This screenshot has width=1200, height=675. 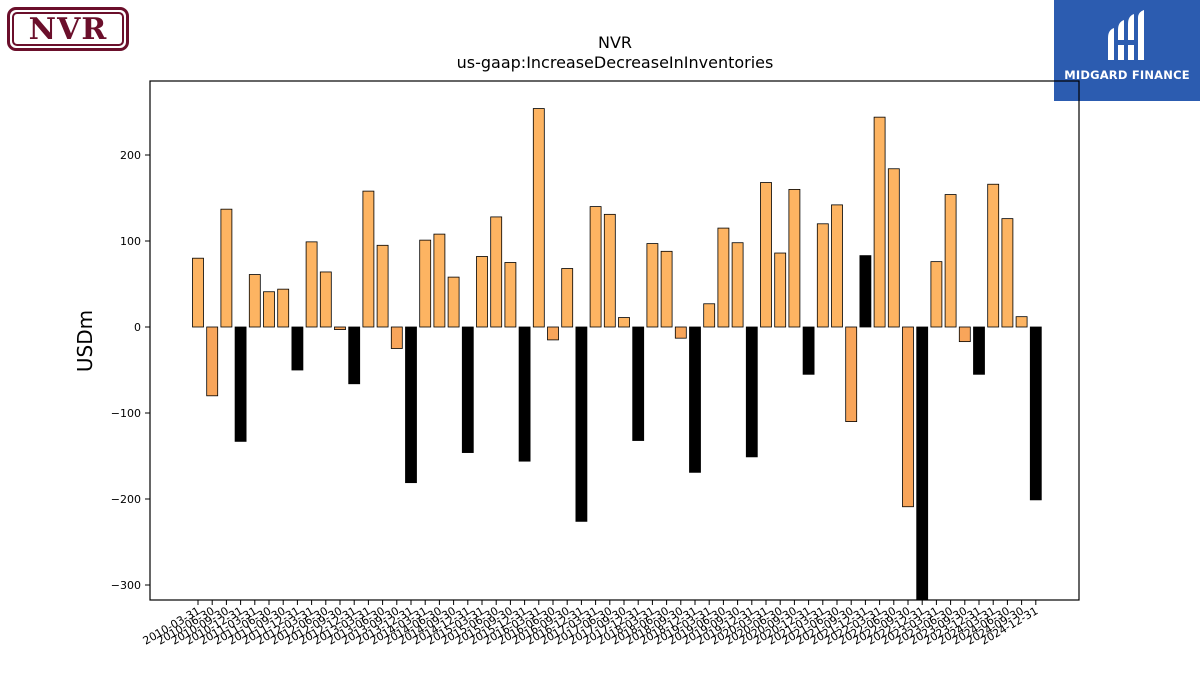 What do you see at coordinates (1126, 35) in the screenshot?
I see `midgard-emblem-icon` at bounding box center [1126, 35].